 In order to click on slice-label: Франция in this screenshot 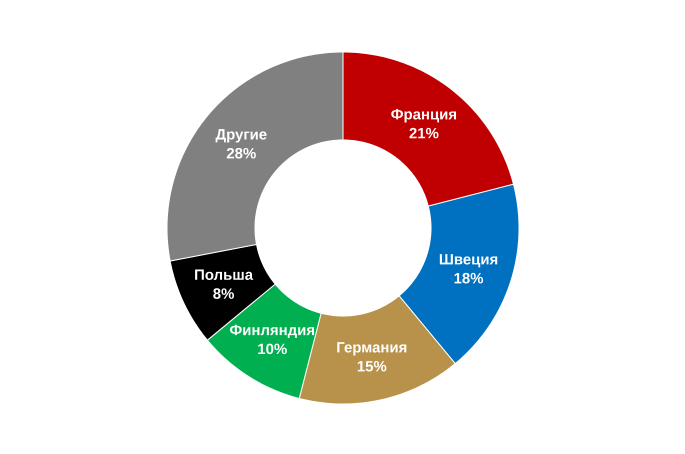, I will do `click(423, 115)`.